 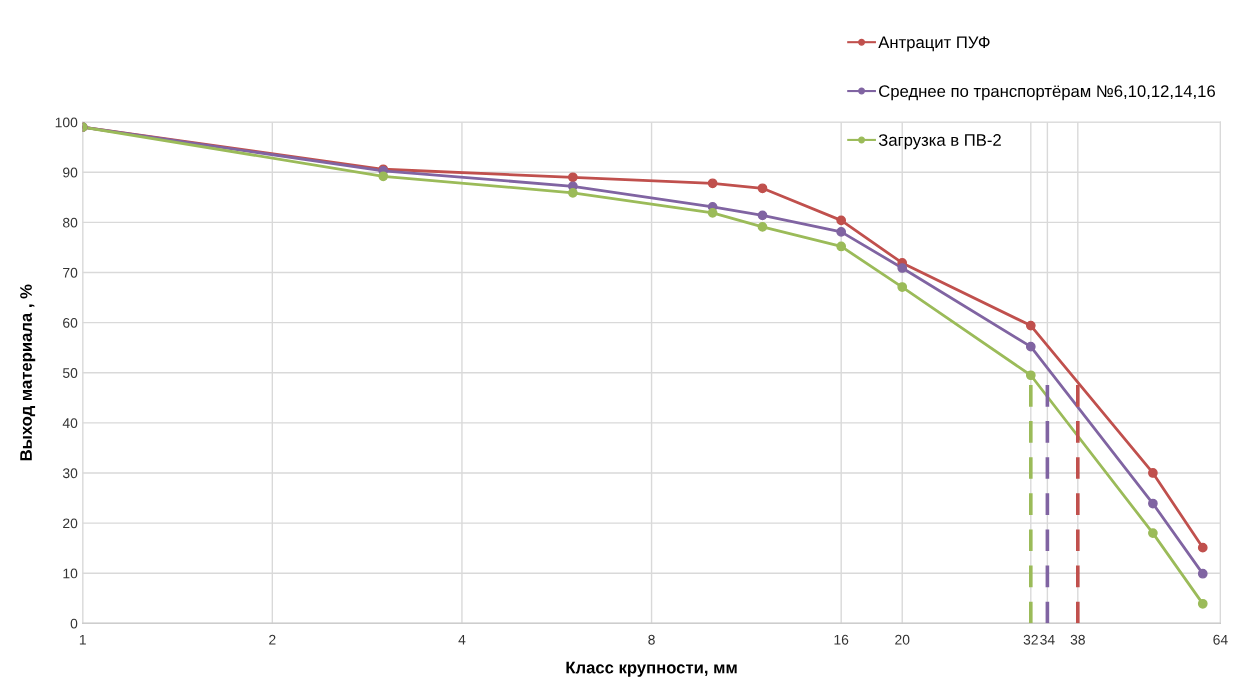 What do you see at coordinates (934, 44) in the screenshot?
I see `legend-label: Антрацит ПУФ` at bounding box center [934, 44].